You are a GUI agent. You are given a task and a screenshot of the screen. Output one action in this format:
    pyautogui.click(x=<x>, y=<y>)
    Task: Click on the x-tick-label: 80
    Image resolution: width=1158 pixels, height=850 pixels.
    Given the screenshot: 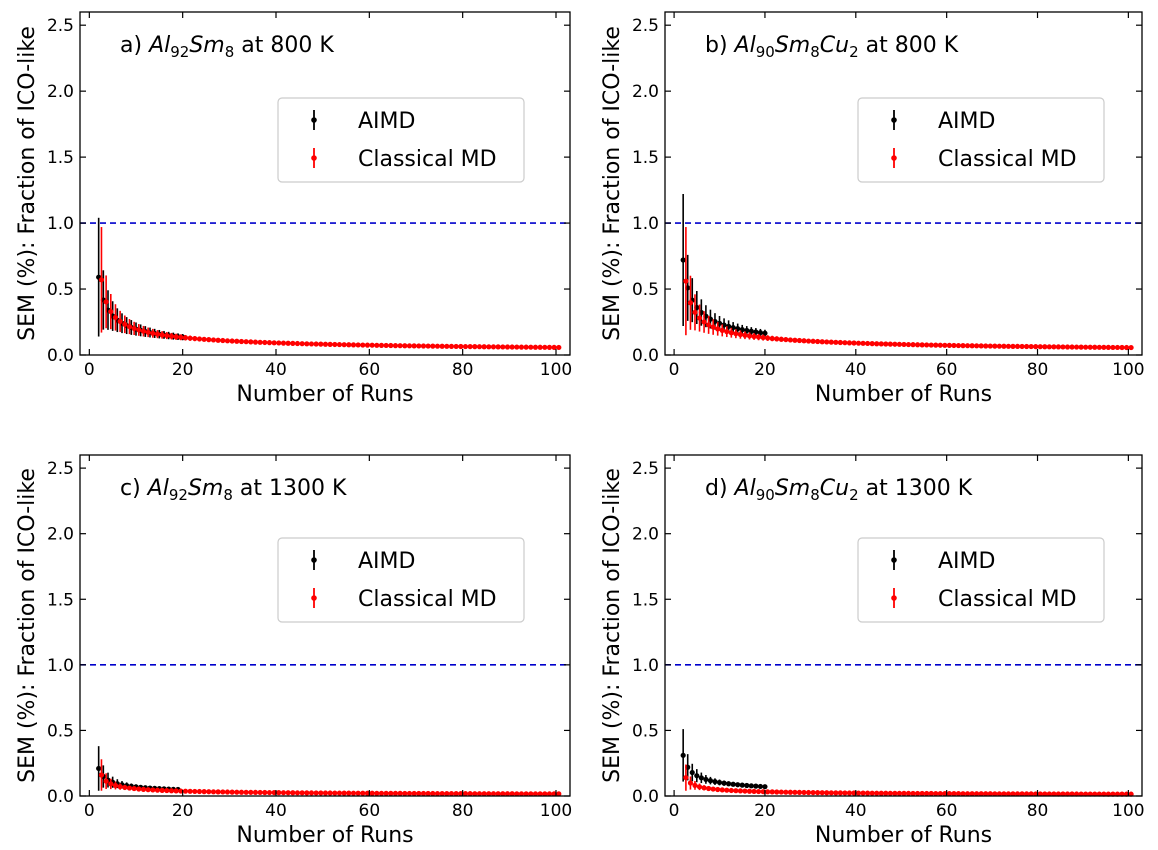 What is the action you would take?
    pyautogui.click(x=463, y=370)
    